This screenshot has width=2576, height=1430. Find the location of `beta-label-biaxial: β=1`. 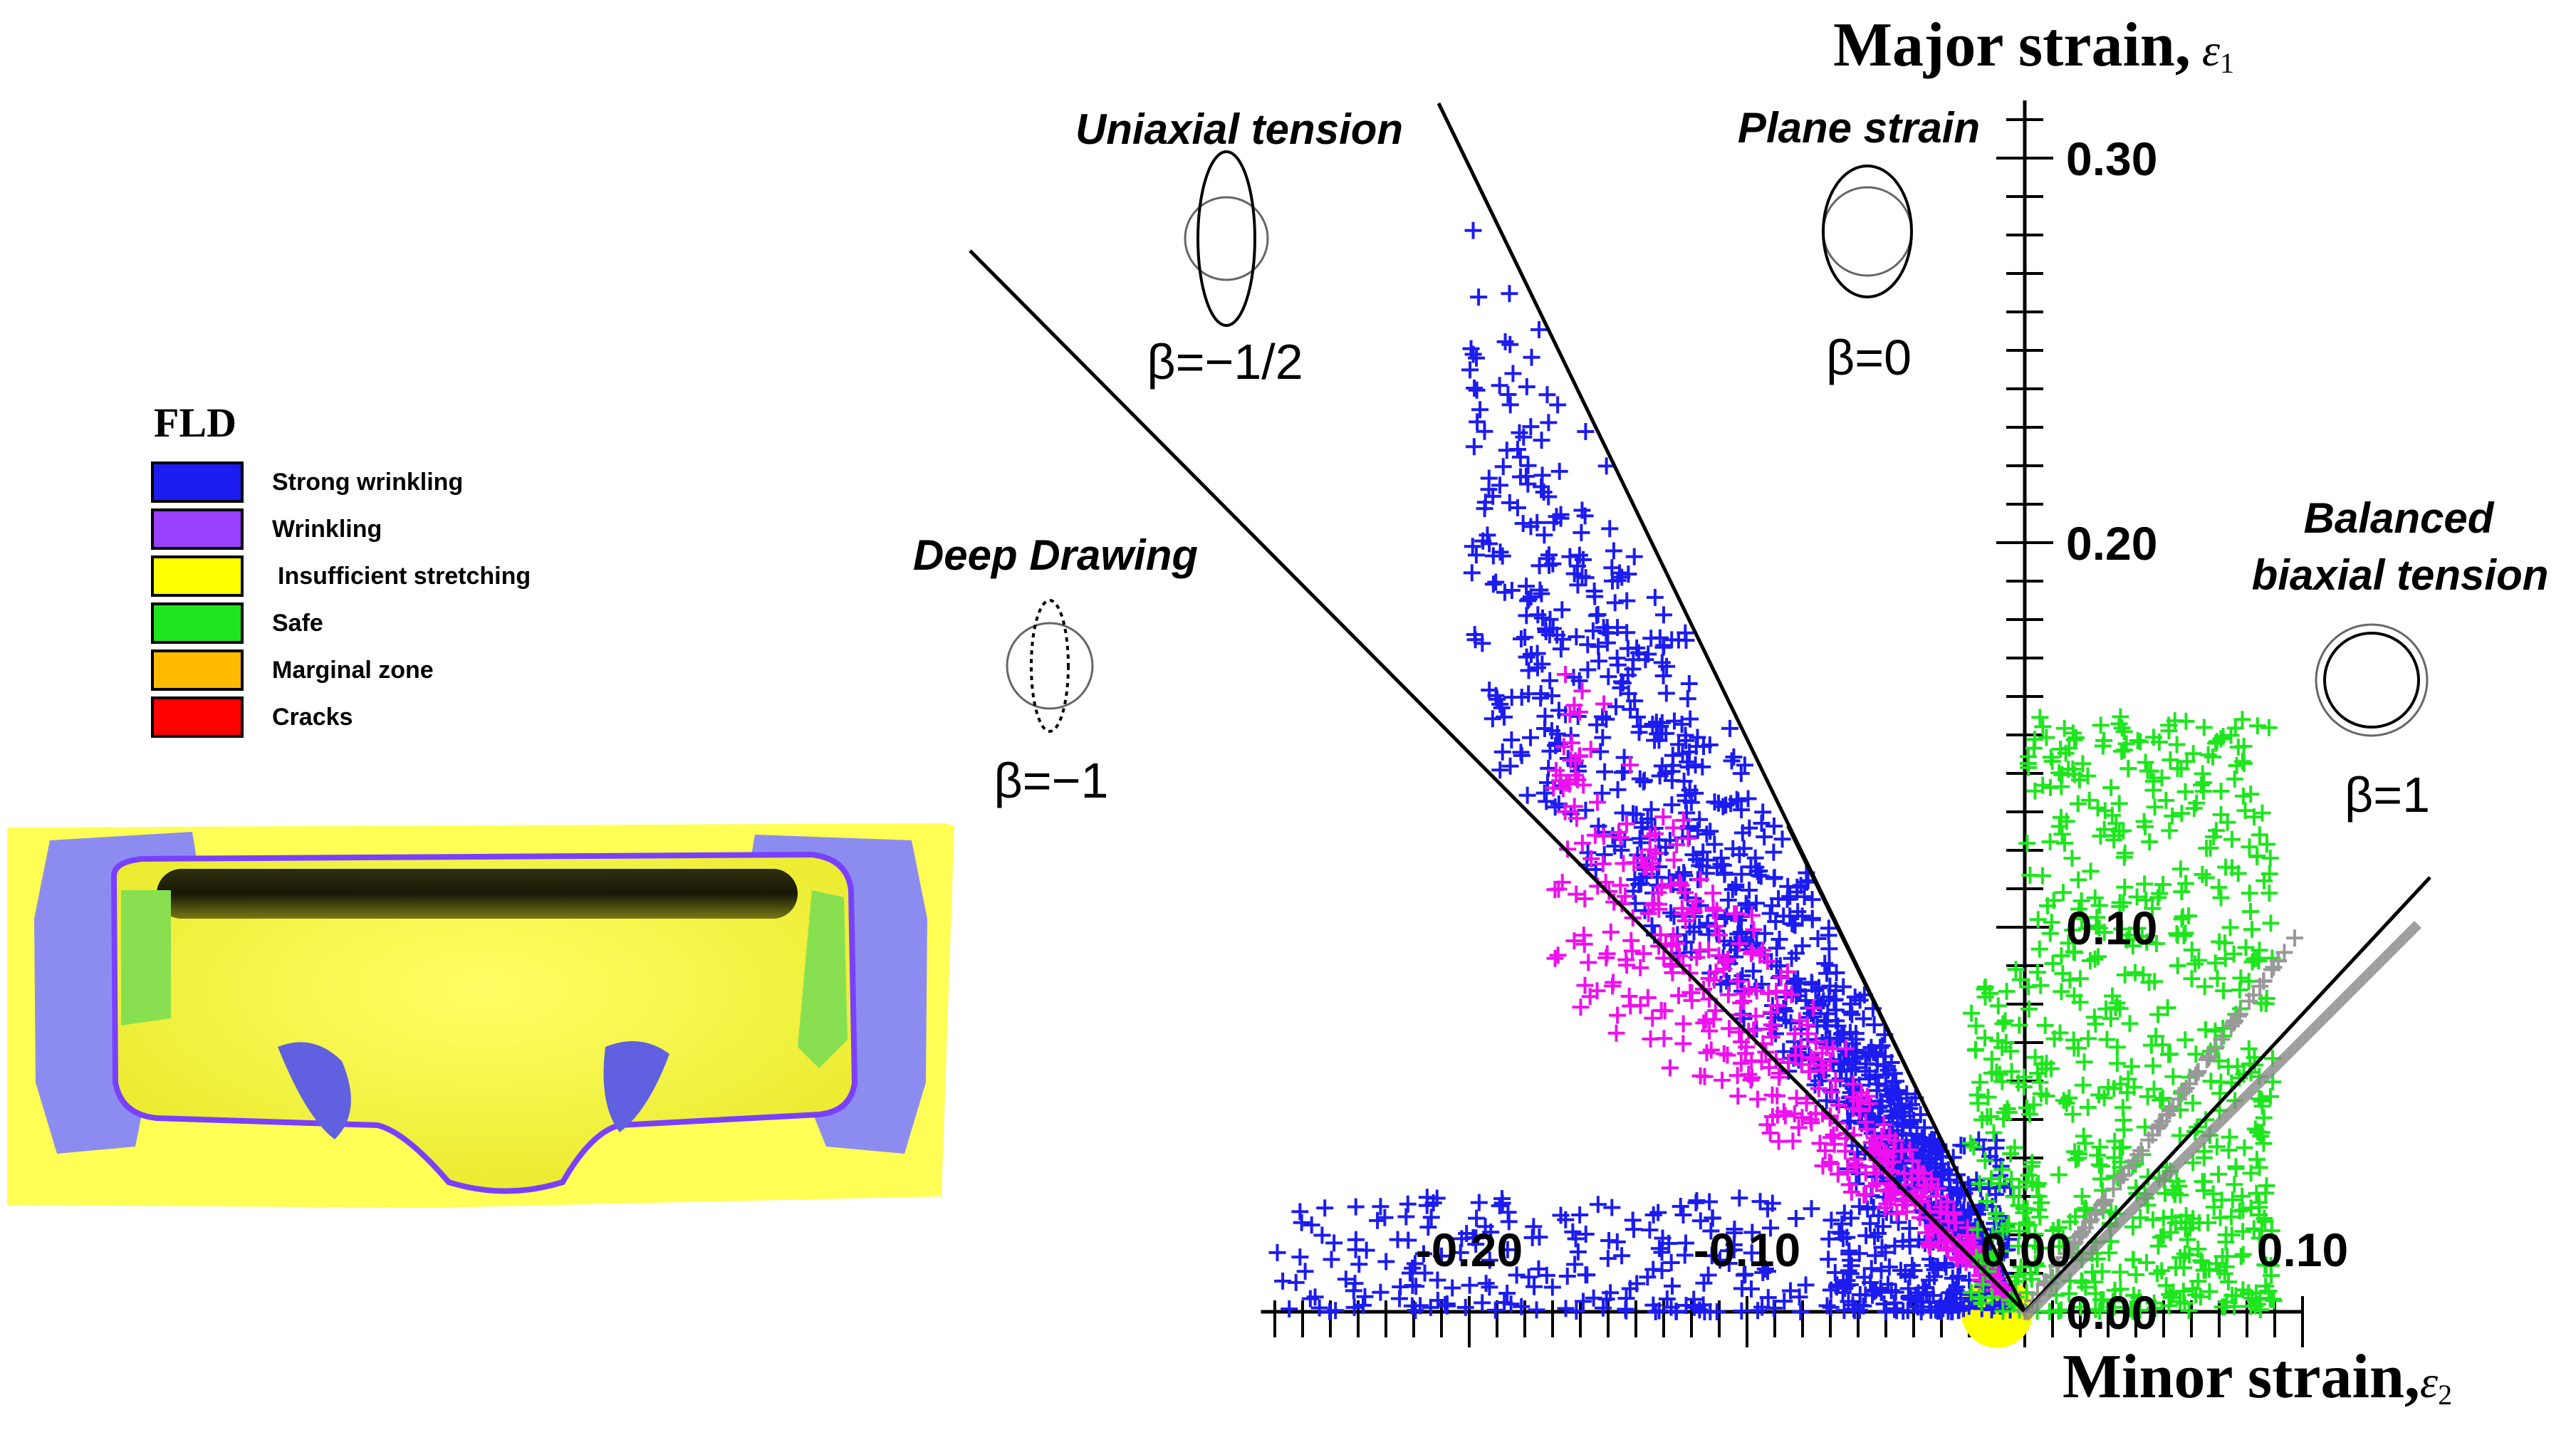

beta-label-biaxial: β=1 is located at coordinates (2387, 795).